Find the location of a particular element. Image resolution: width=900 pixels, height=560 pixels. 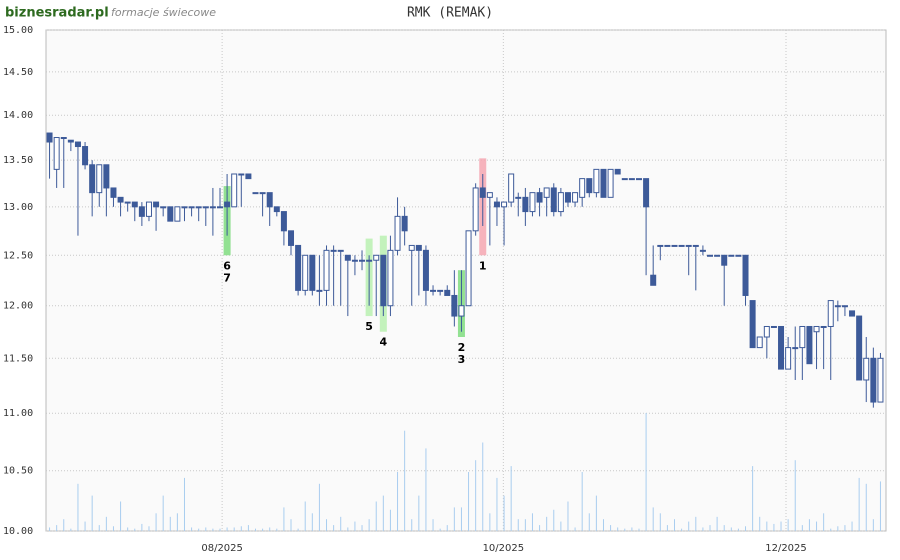

y-tick-label: 14.00 is located at coordinates (18, 115).